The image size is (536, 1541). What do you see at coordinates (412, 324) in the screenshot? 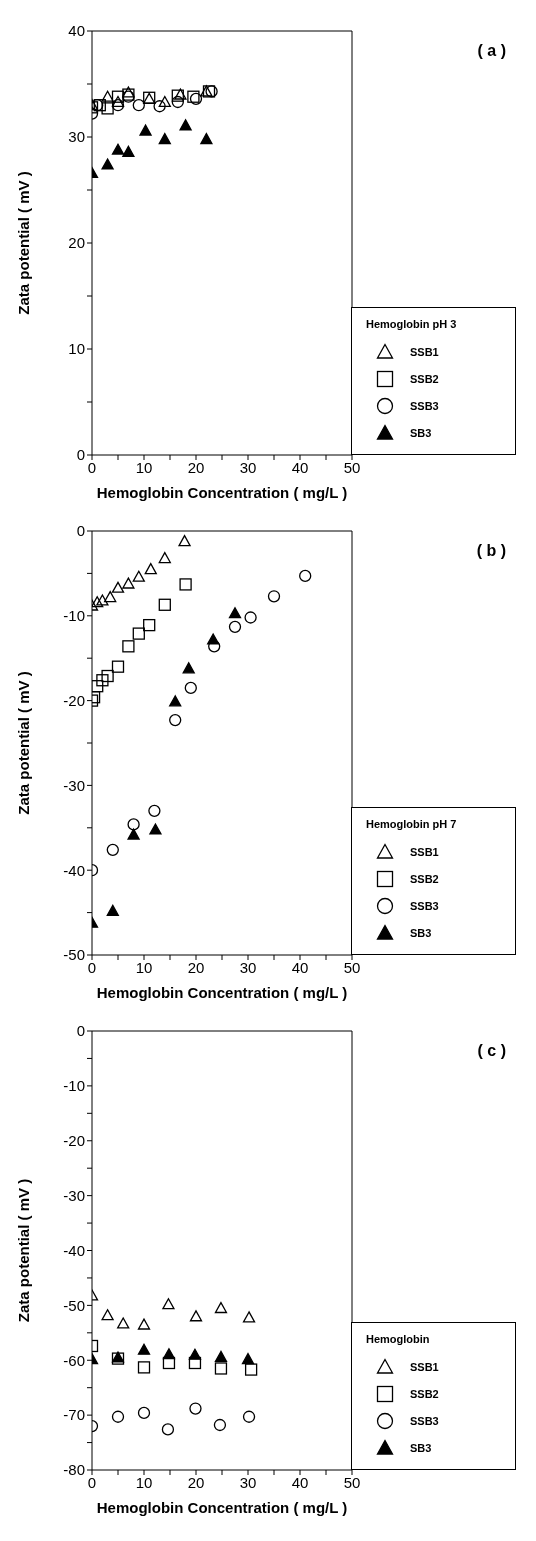
I see `legend-title: Hemoglobin pH 3` at bounding box center [412, 324].